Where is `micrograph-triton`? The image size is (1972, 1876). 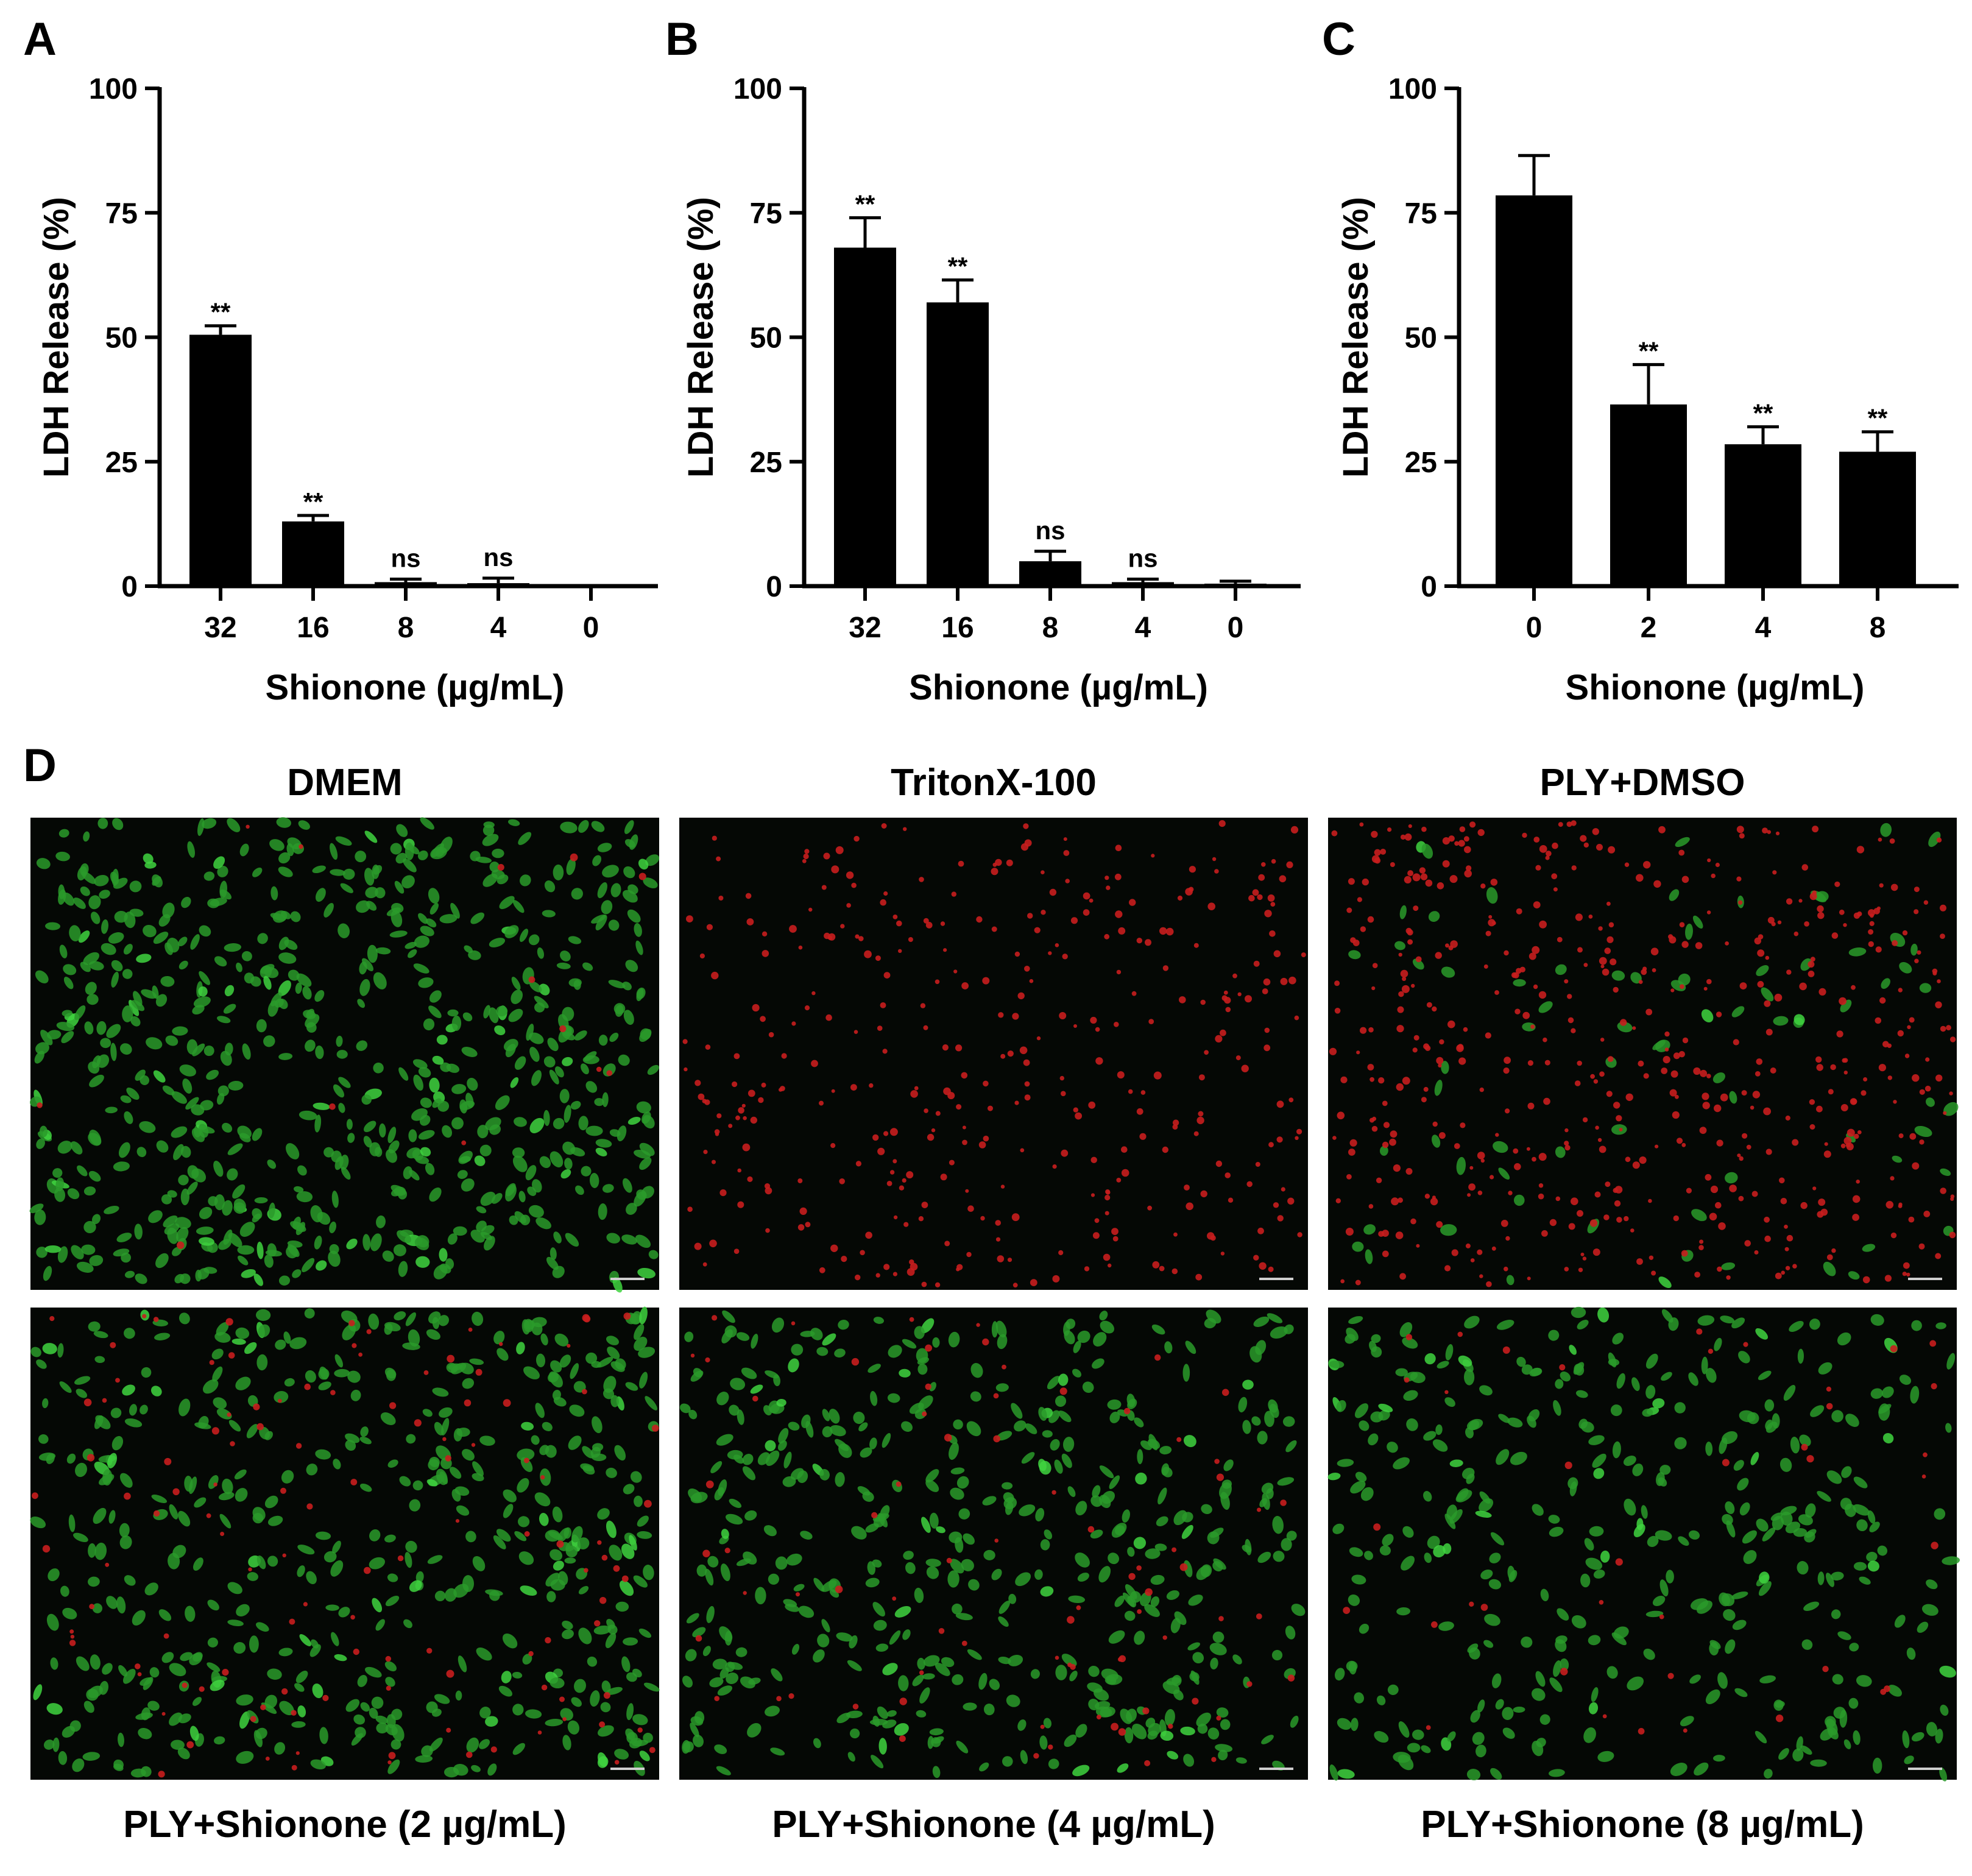
micrograph-triton is located at coordinates (994, 1054).